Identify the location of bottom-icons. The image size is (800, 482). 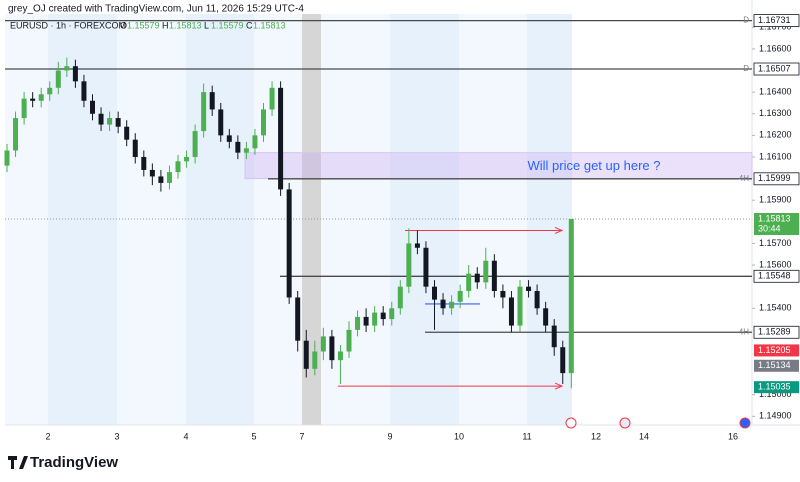
(658, 423).